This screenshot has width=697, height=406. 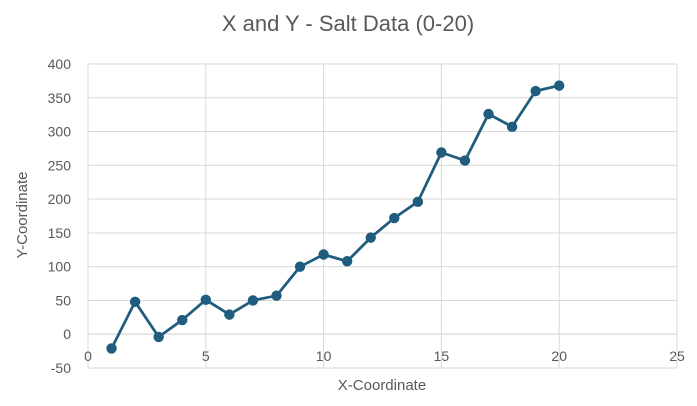 What do you see at coordinates (60, 98) in the screenshot?
I see `y-tick-label: 350` at bounding box center [60, 98].